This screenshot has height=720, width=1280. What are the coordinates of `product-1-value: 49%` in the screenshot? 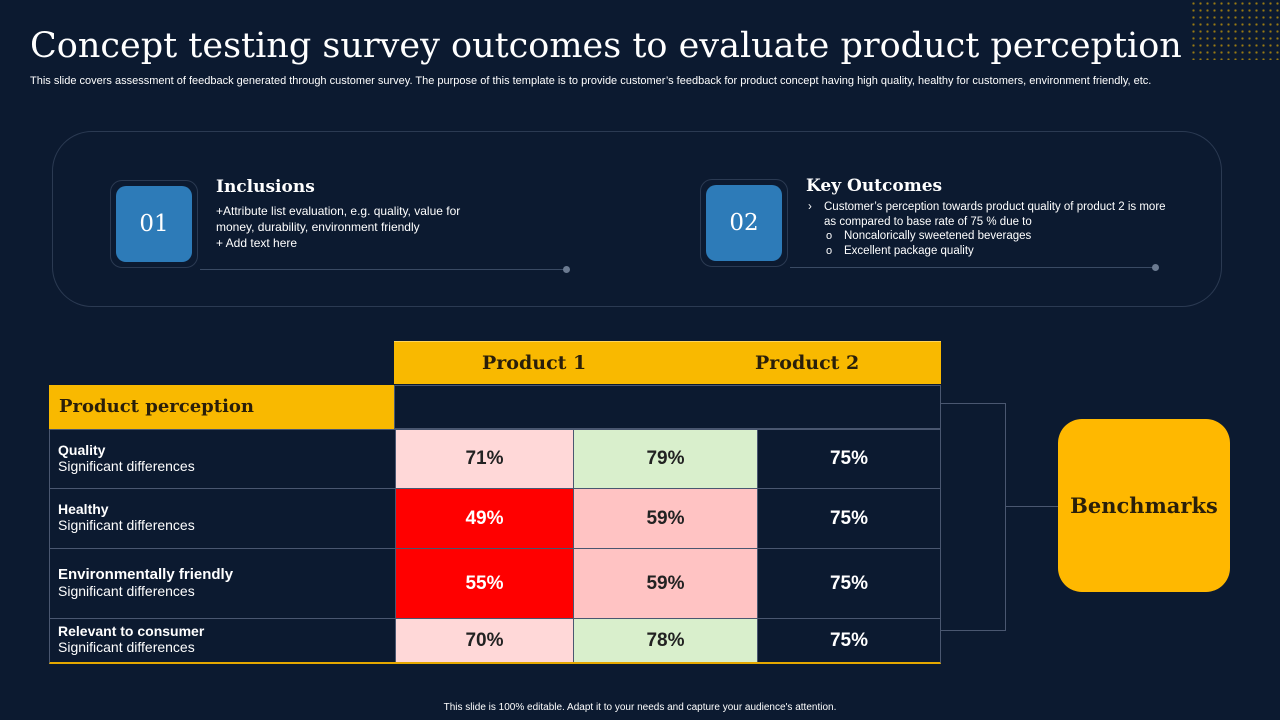 It's located at (484, 518).